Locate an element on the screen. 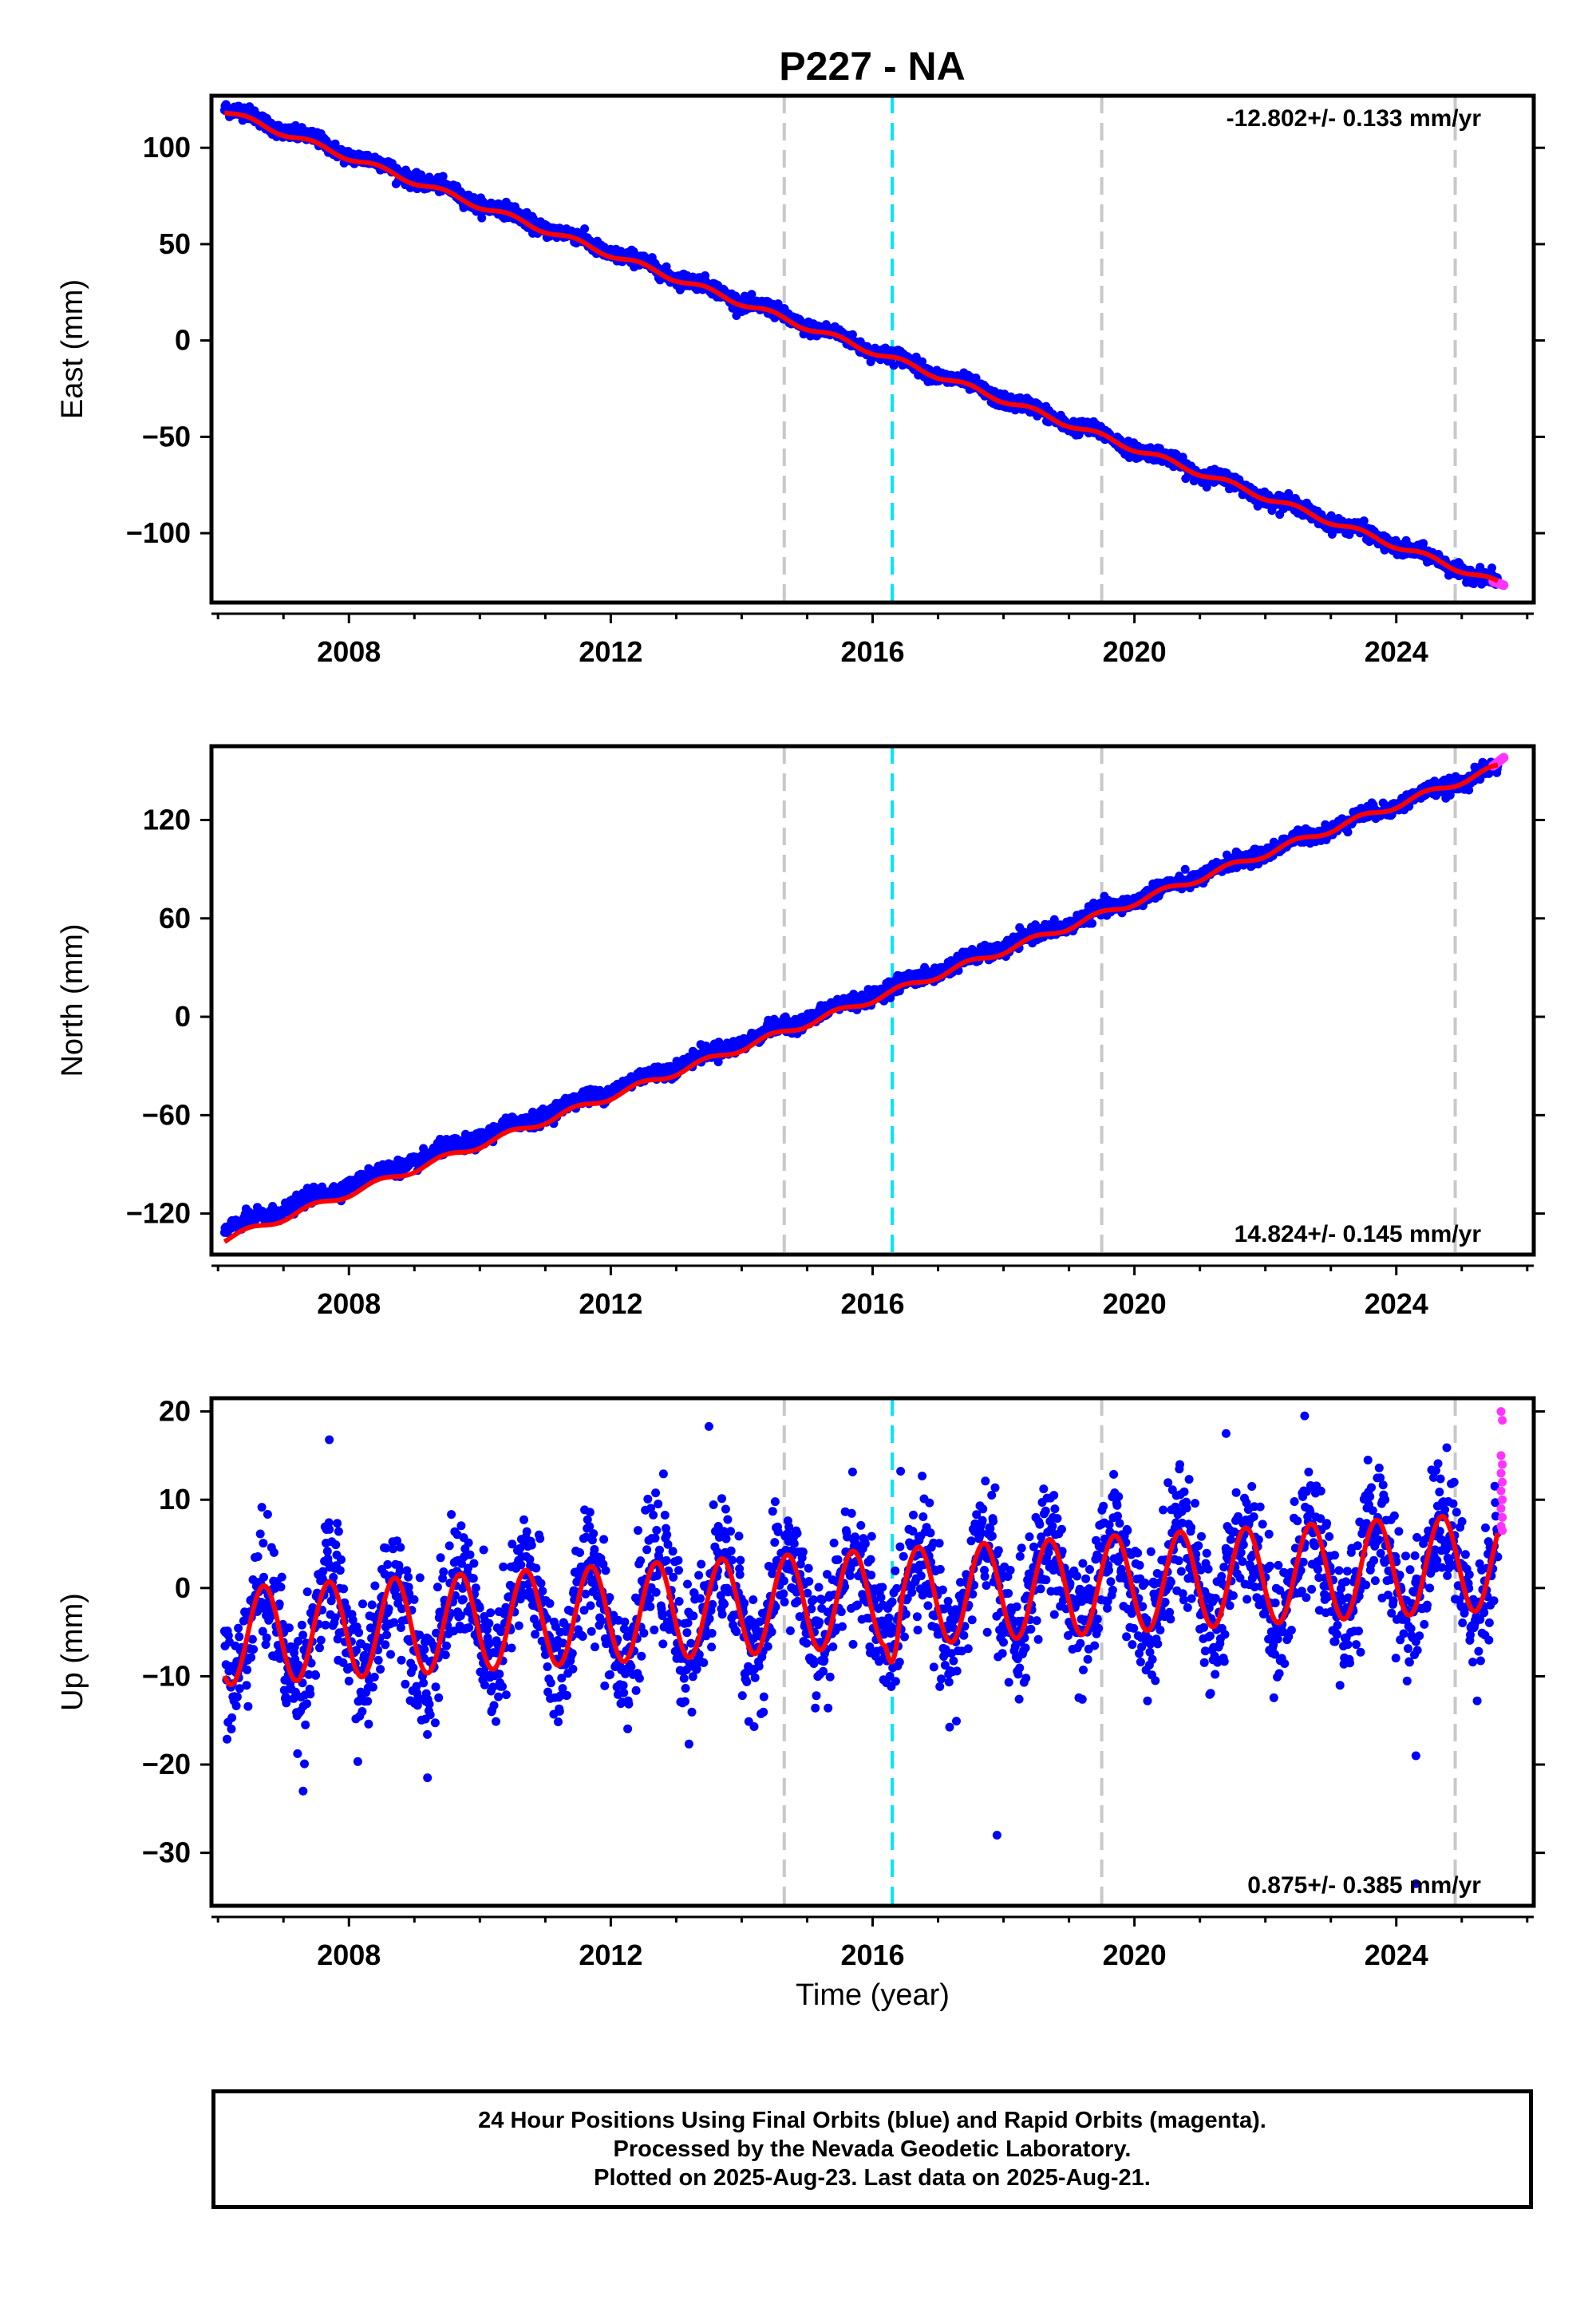 The height and width of the screenshot is (2316, 1596). rapid-point is located at coordinates (1504, 585).